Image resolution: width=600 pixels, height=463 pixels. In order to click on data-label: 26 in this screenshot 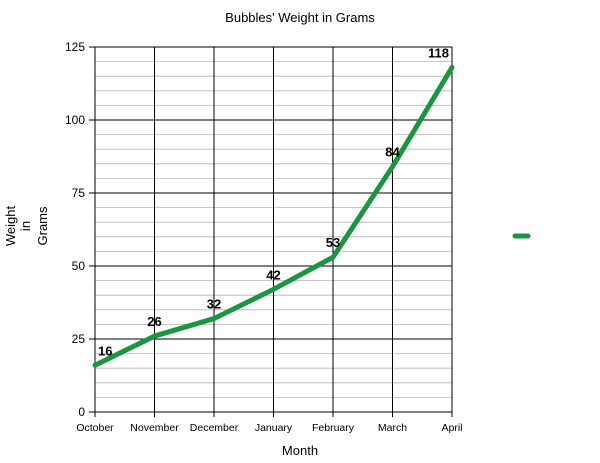, I will do `click(154, 321)`.